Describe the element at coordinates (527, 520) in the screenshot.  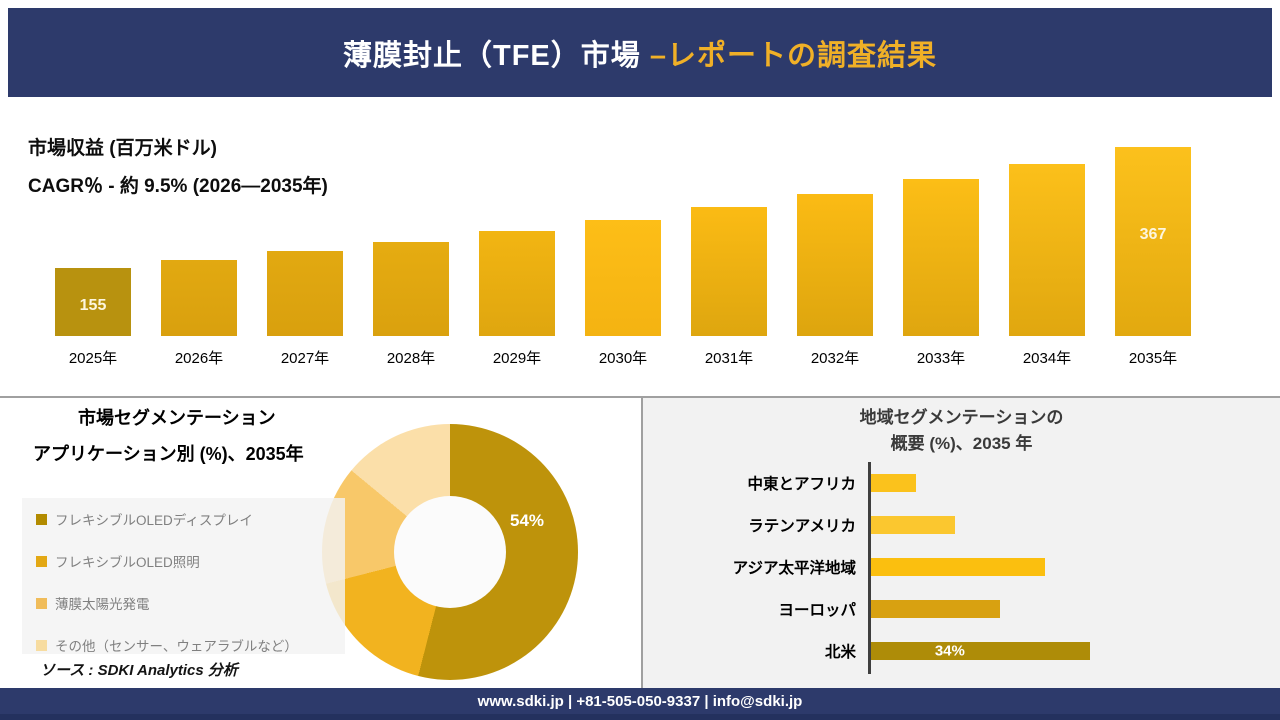
I see `donut-value-label: 54%` at that location.